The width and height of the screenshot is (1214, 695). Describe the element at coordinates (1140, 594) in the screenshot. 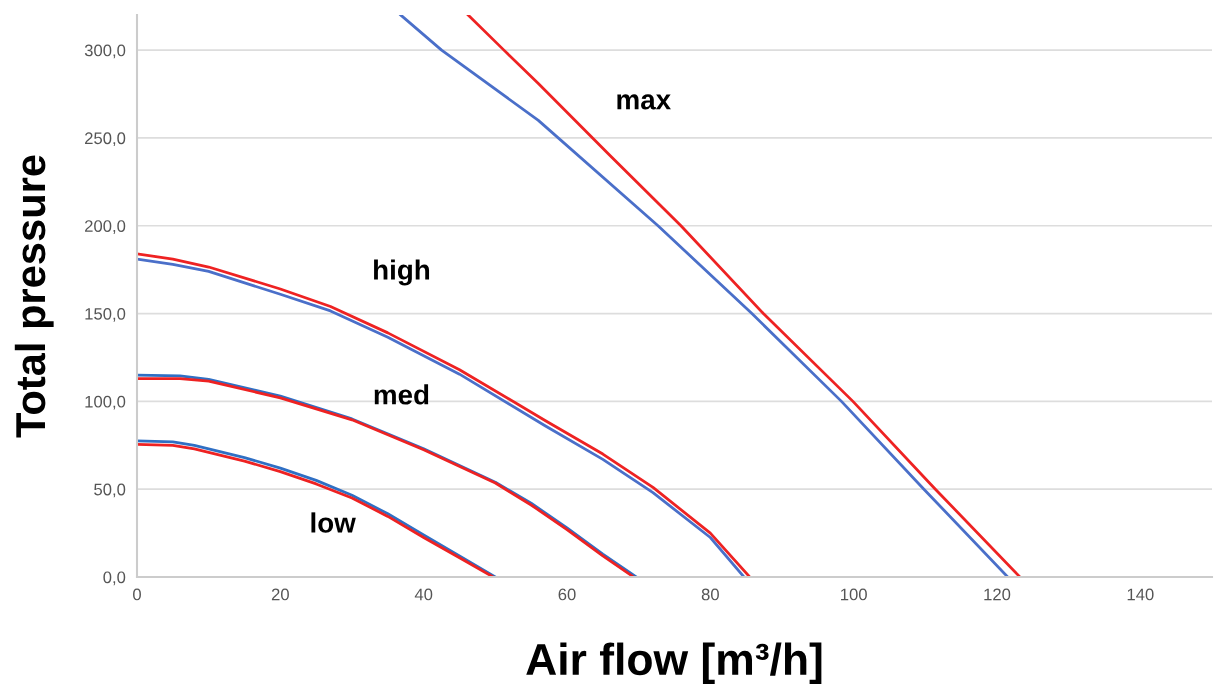

I see `x-tick-label: 140` at that location.